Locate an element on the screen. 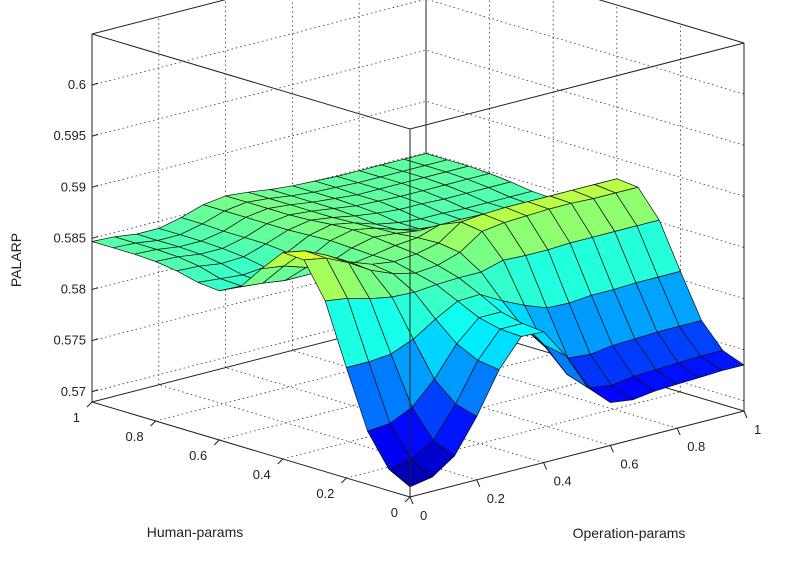 This screenshot has width=794, height=562. z-tick-label: 0.57 is located at coordinates (73, 391).